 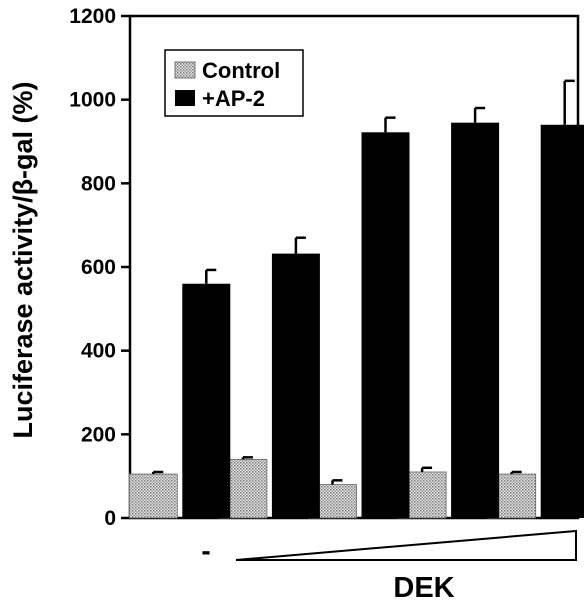 What do you see at coordinates (92, 100) in the screenshot?
I see `y-tick-label: 1000` at bounding box center [92, 100].